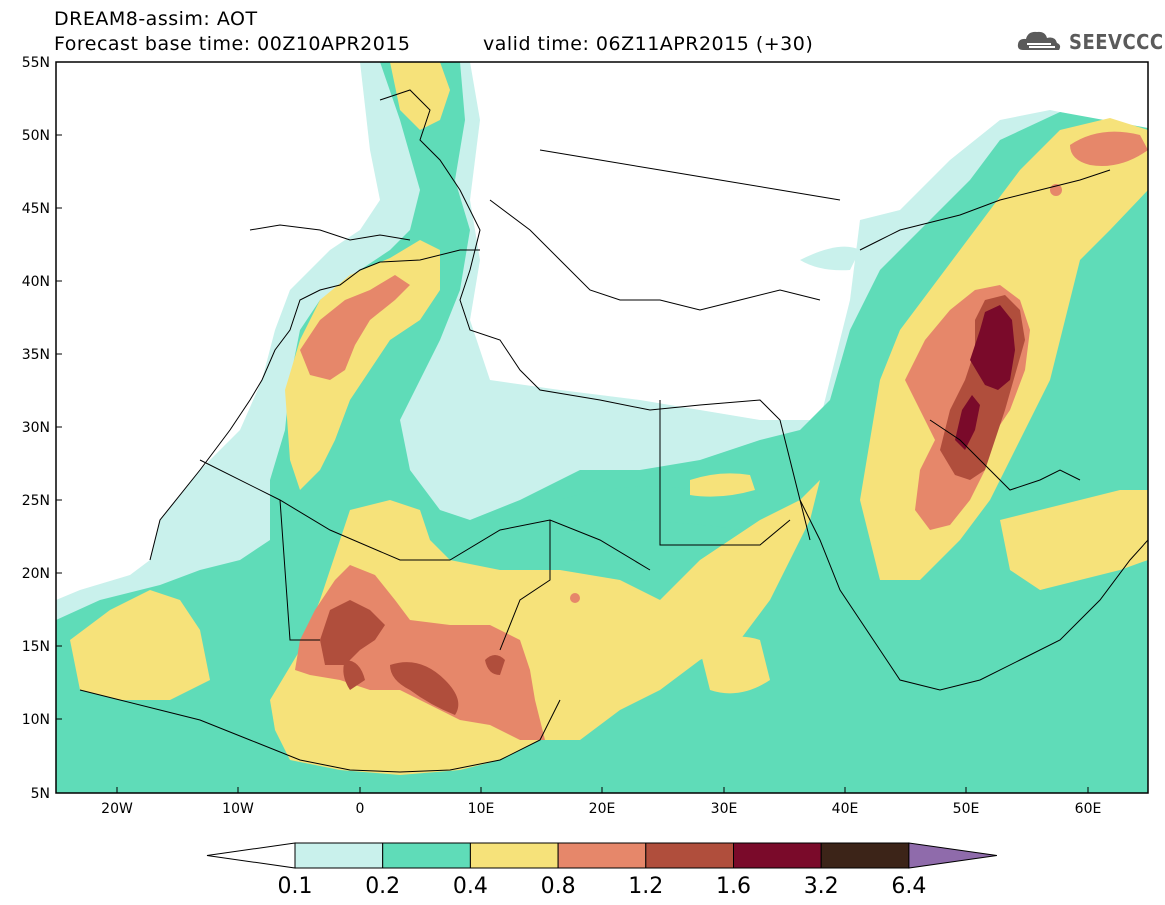  Describe the element at coordinates (1039, 40) in the screenshot. I see `cloud-icon` at that location.